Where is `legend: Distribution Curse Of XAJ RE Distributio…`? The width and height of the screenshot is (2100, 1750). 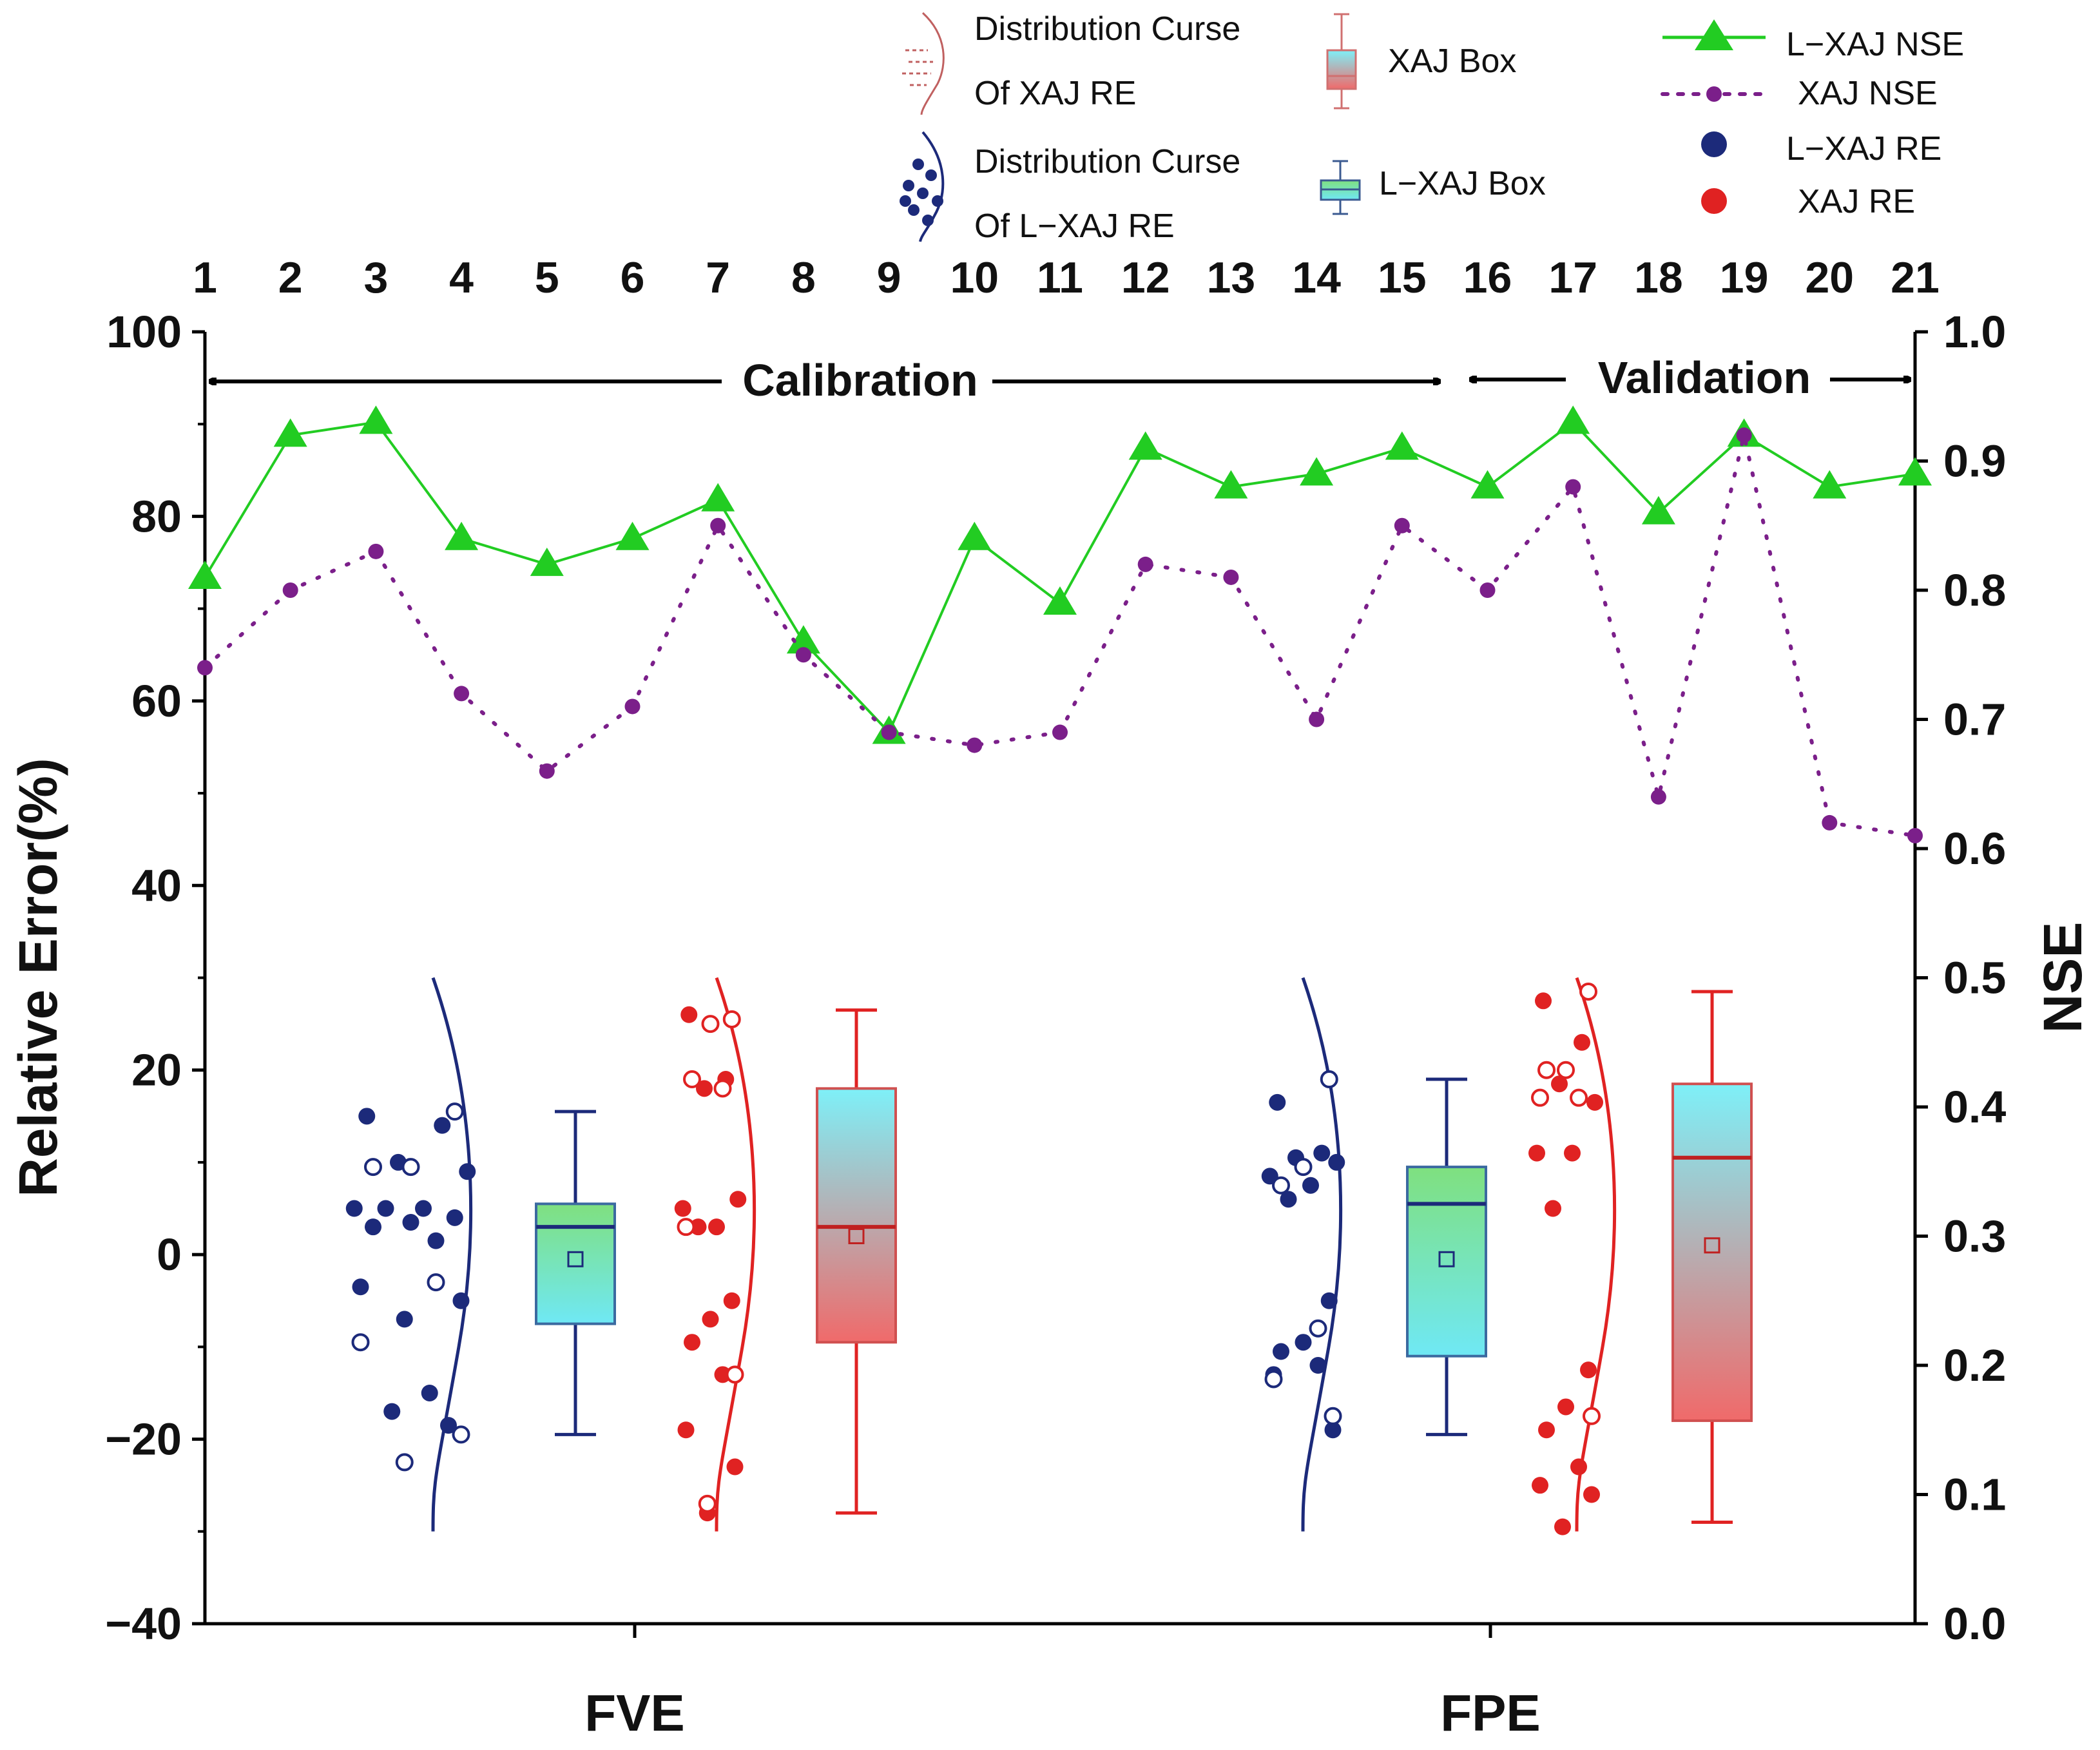
legend: Distribution Curse Of XAJ RE Distributio… is located at coordinates (1432, 127).